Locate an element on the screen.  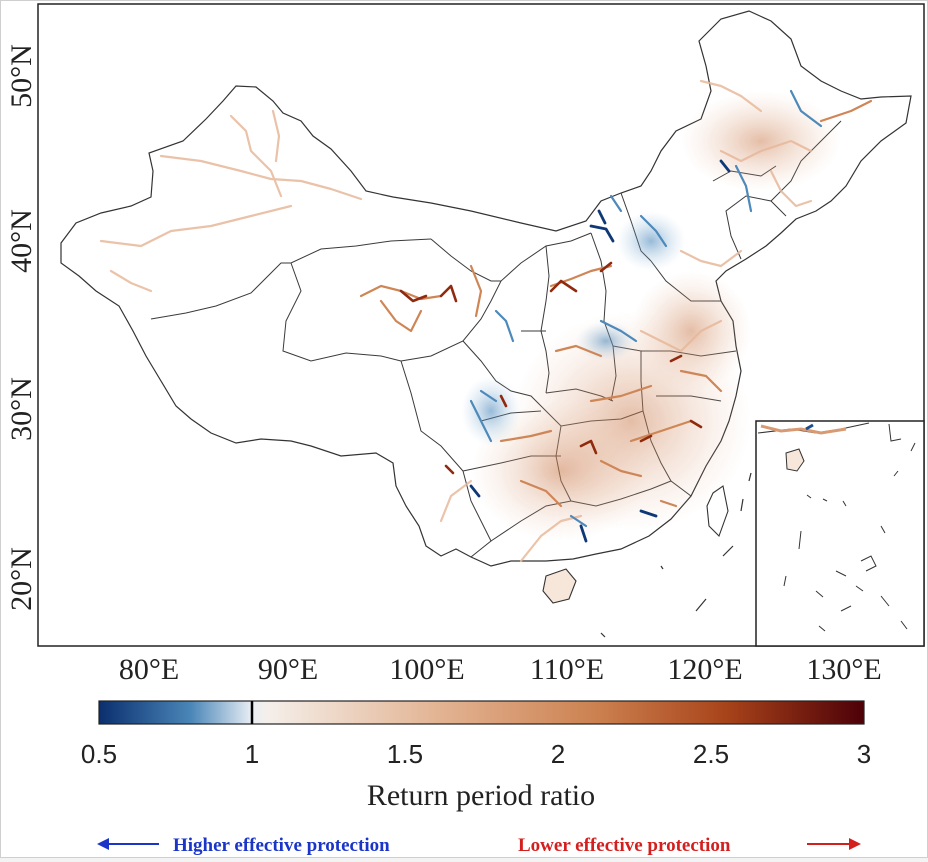
hainan-island is located at coordinates (559, 586).